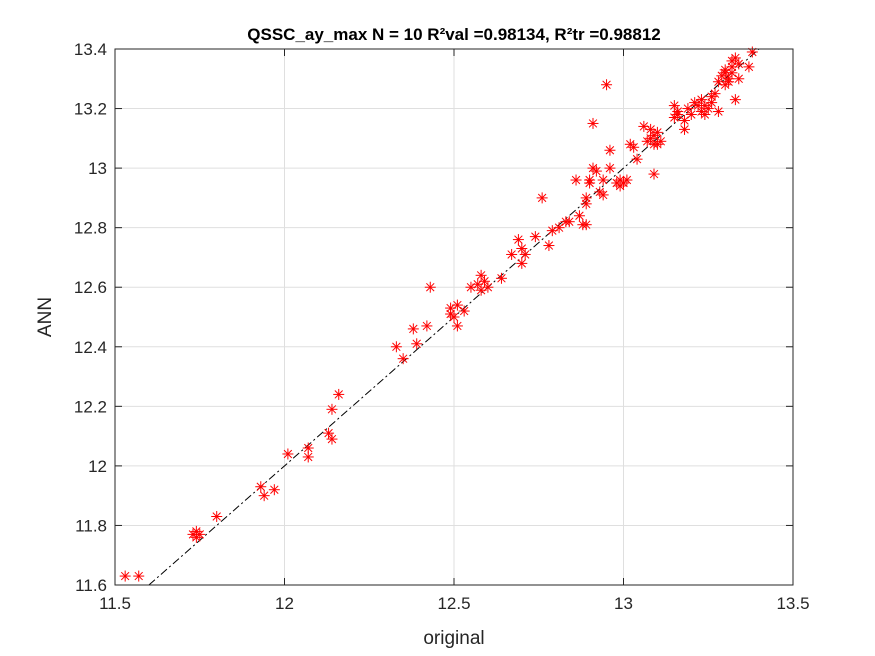 The image size is (875, 656). Describe the element at coordinates (90, 317) in the screenshot. I see `y-tick-labels: 11.6 11.8 12 12.2 12.4 12.6 12.8 13 13.2 13.4` at that location.